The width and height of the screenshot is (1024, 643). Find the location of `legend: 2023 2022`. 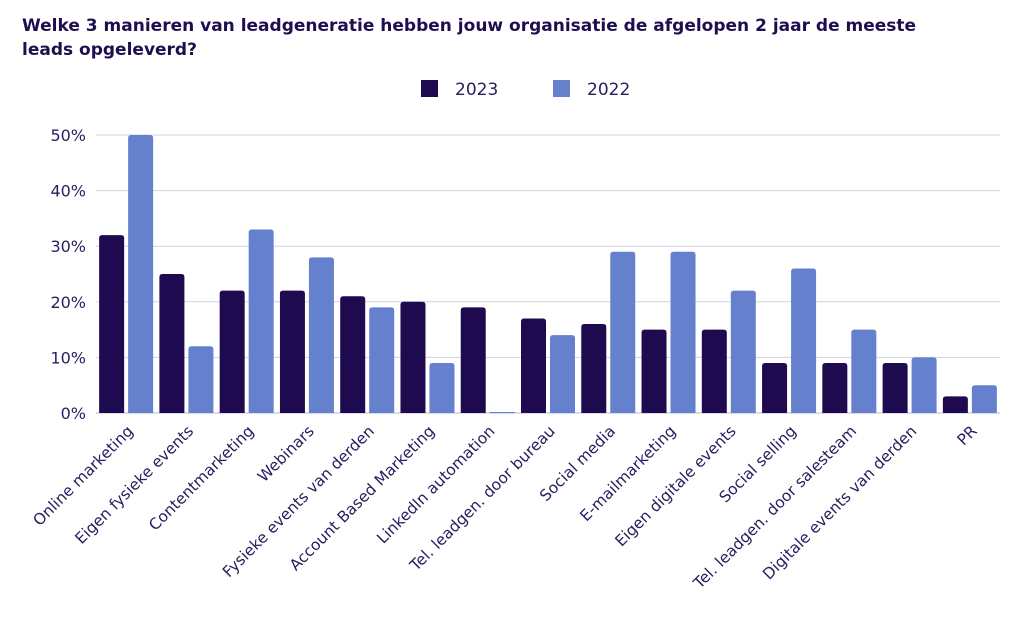

legend: 2023 2022 is located at coordinates (525, 90).